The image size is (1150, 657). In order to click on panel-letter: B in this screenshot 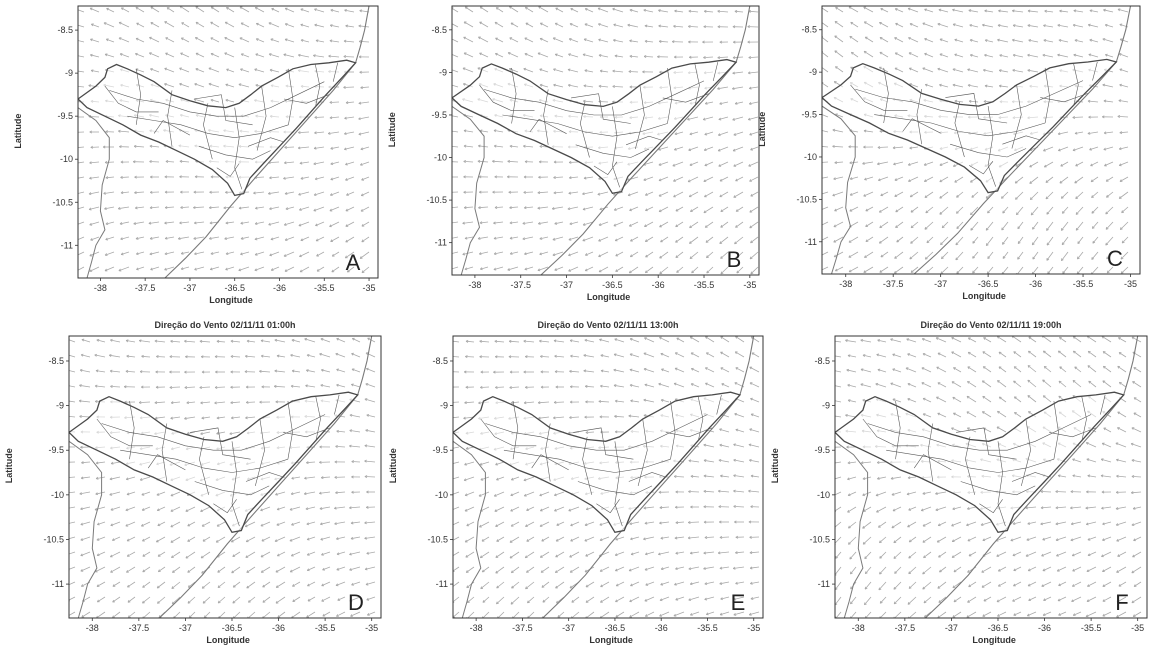, I will do `click(734, 259)`.